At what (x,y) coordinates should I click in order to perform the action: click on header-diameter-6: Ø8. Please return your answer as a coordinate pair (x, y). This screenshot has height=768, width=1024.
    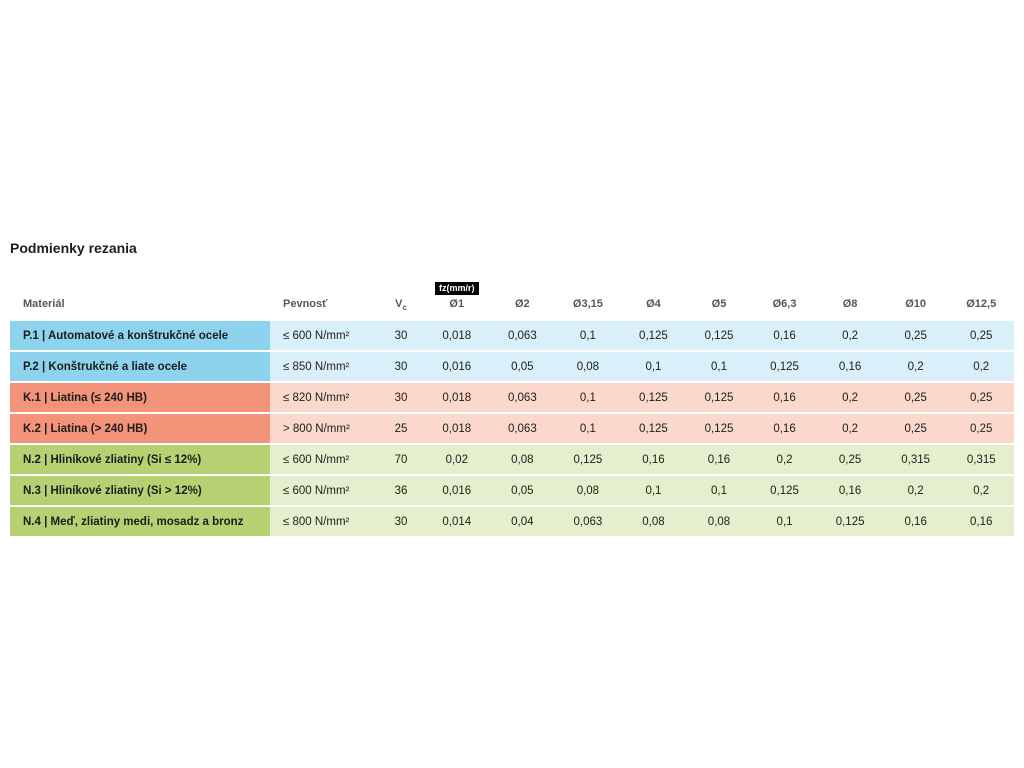
    Looking at the image, I should click on (850, 304).